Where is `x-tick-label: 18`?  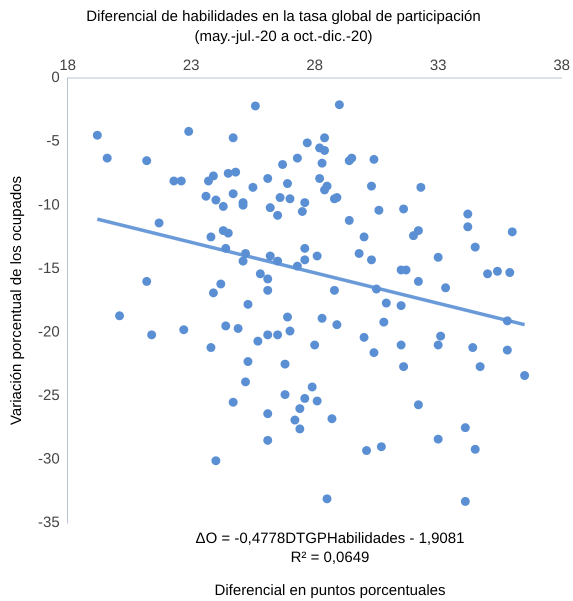 x-tick-label: 18 is located at coordinates (67, 65).